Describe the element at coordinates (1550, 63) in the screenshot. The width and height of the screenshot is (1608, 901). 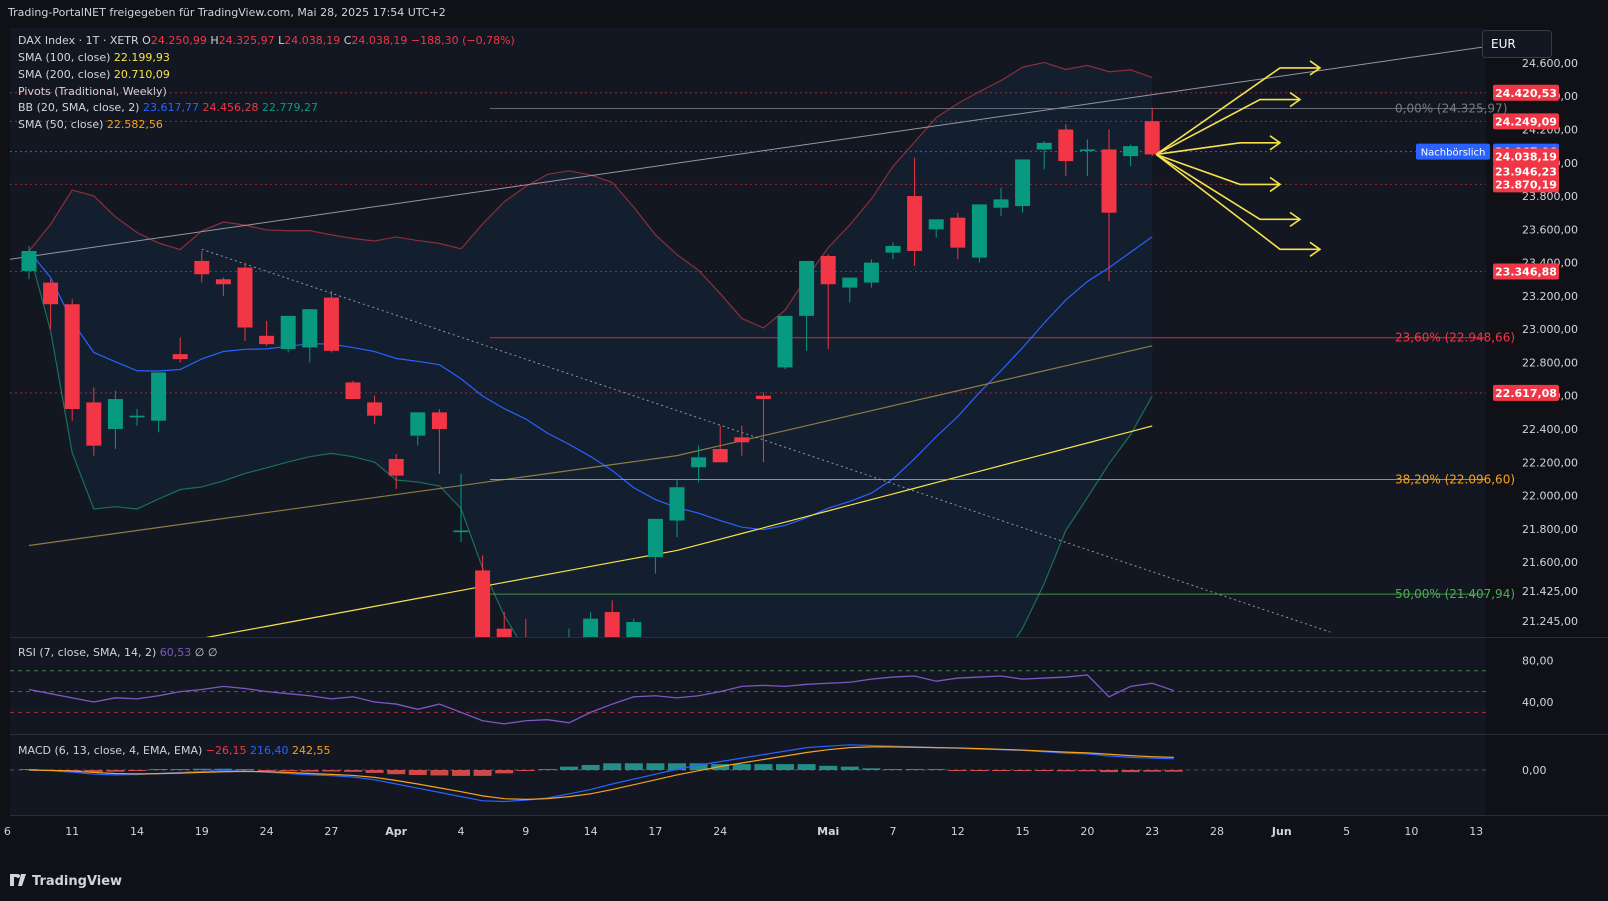
I see `price-axis-label: 24.600,00` at that location.